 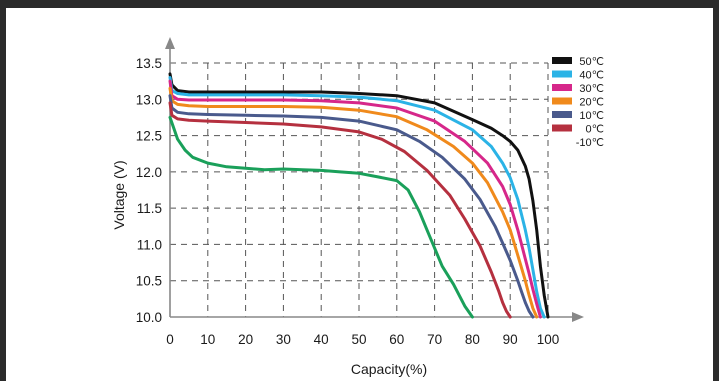 I want to click on y-tick-label: 11.5, so click(x=149, y=208).